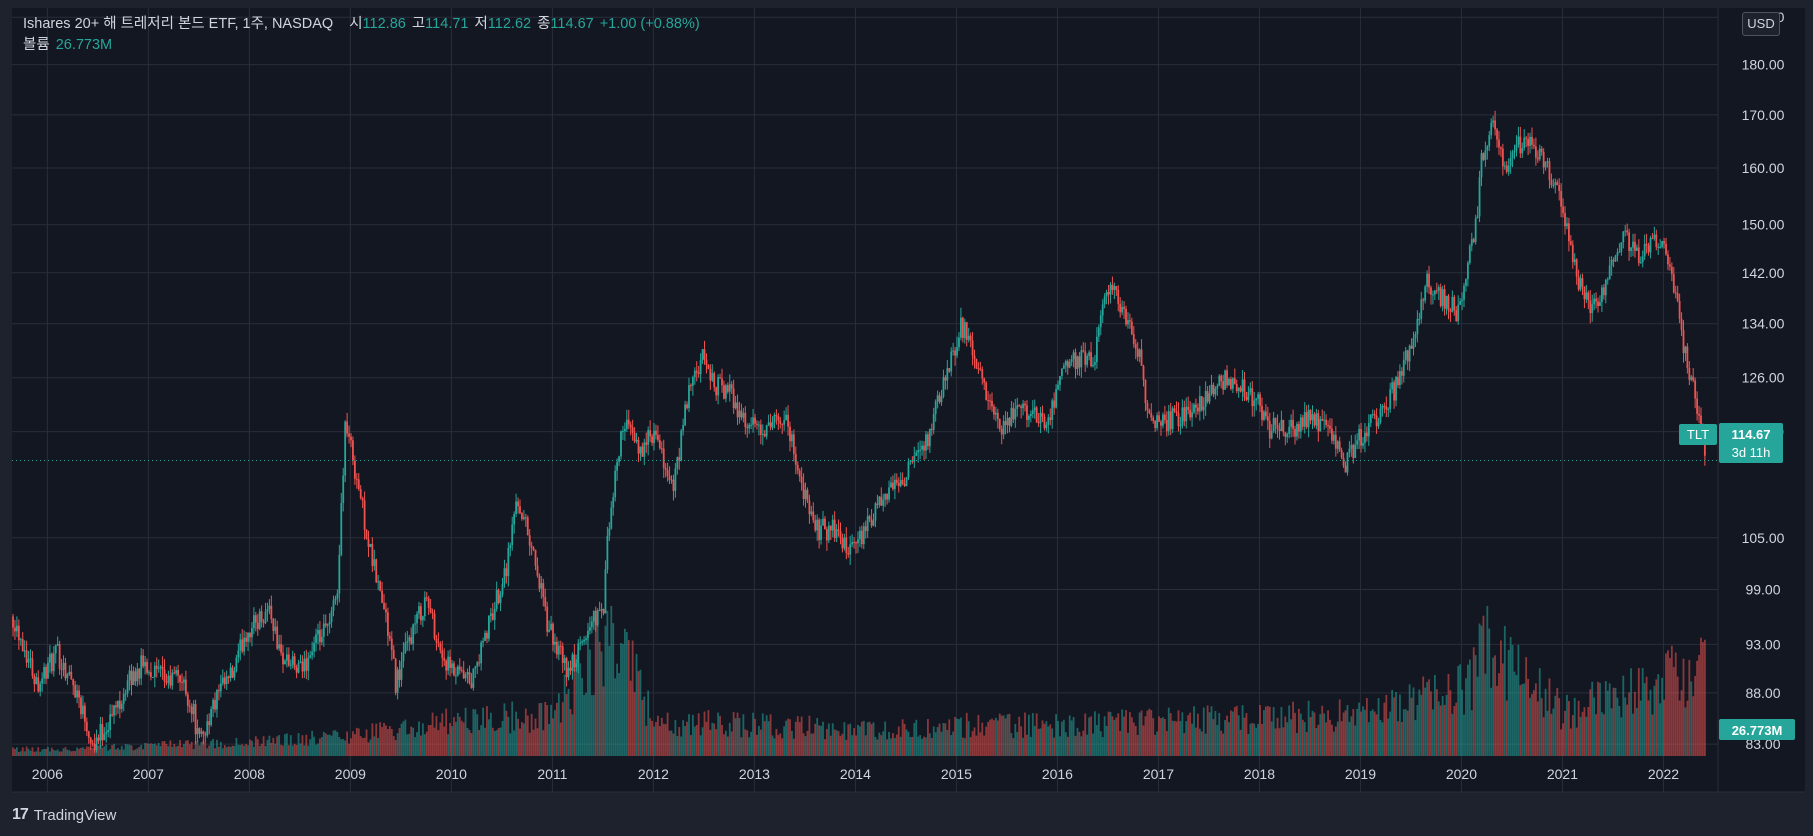 This screenshot has height=836, width=1813. What do you see at coordinates (1757, 729) in the screenshot?
I see `volume-tag: 26.773M` at bounding box center [1757, 729].